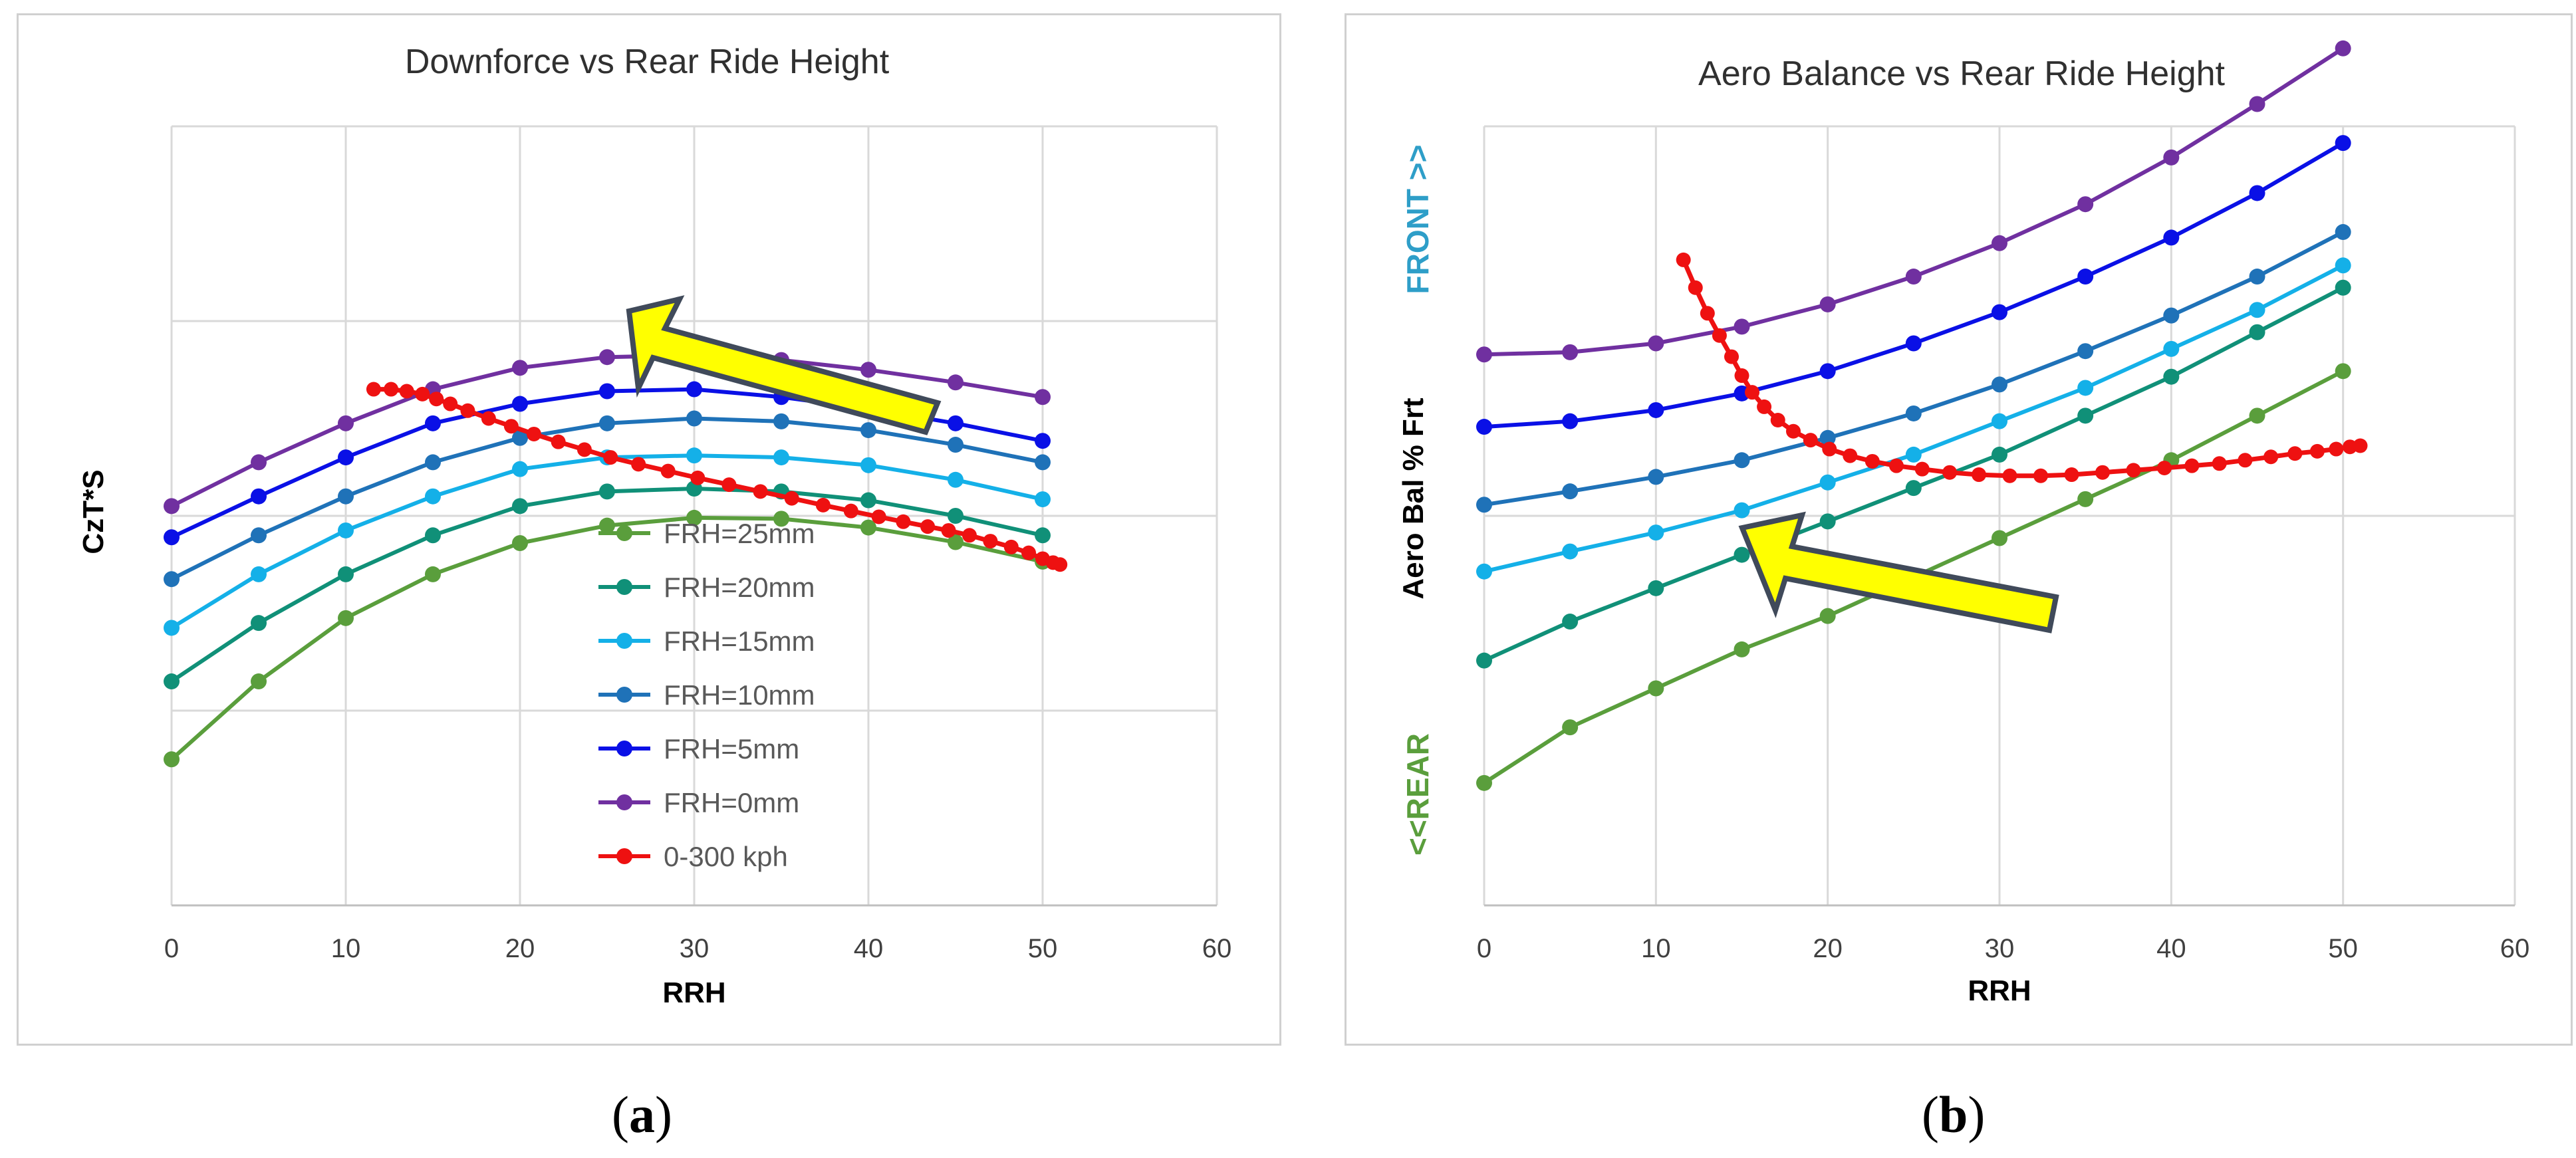 This screenshot has width=2576, height=1158. What do you see at coordinates (2171, 948) in the screenshot?
I see `chart-b-xtick-label: 40` at bounding box center [2171, 948].